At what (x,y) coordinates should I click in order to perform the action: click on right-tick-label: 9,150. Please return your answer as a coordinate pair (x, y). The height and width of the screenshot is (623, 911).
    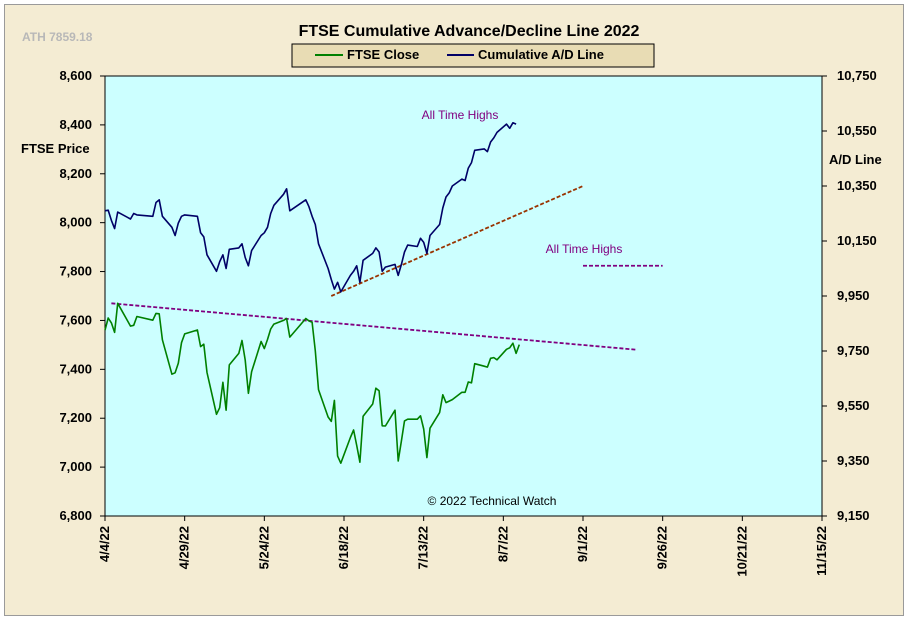
    Looking at the image, I should click on (853, 515).